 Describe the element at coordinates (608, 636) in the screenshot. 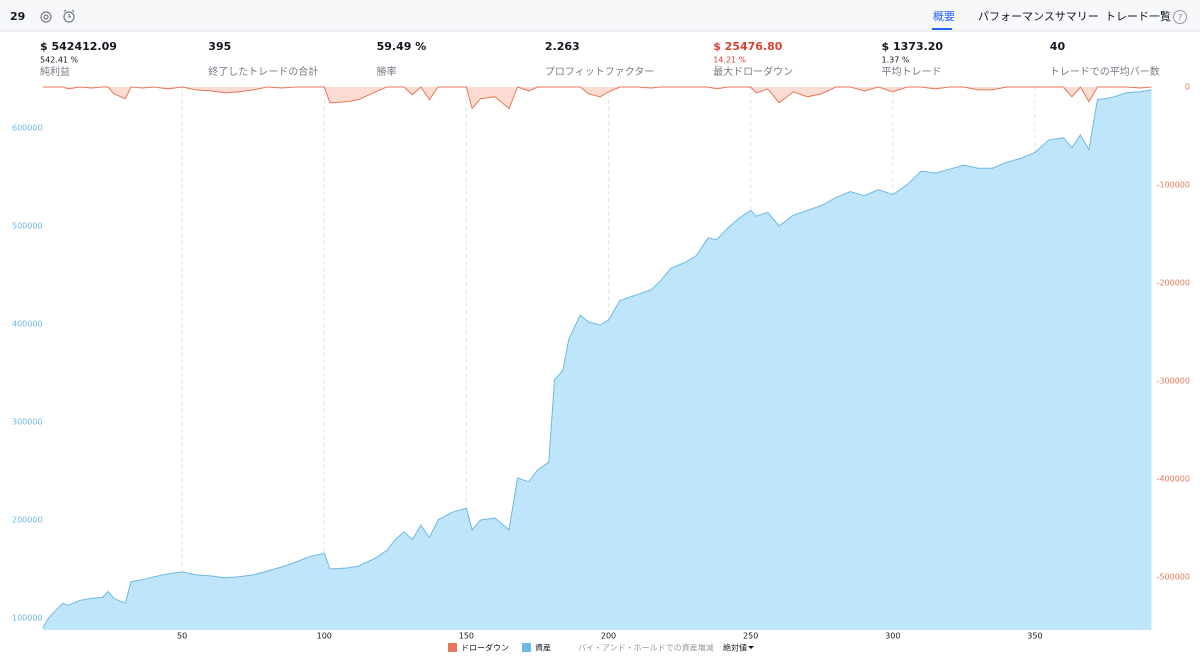

I see `x-tick-label: 200` at that location.